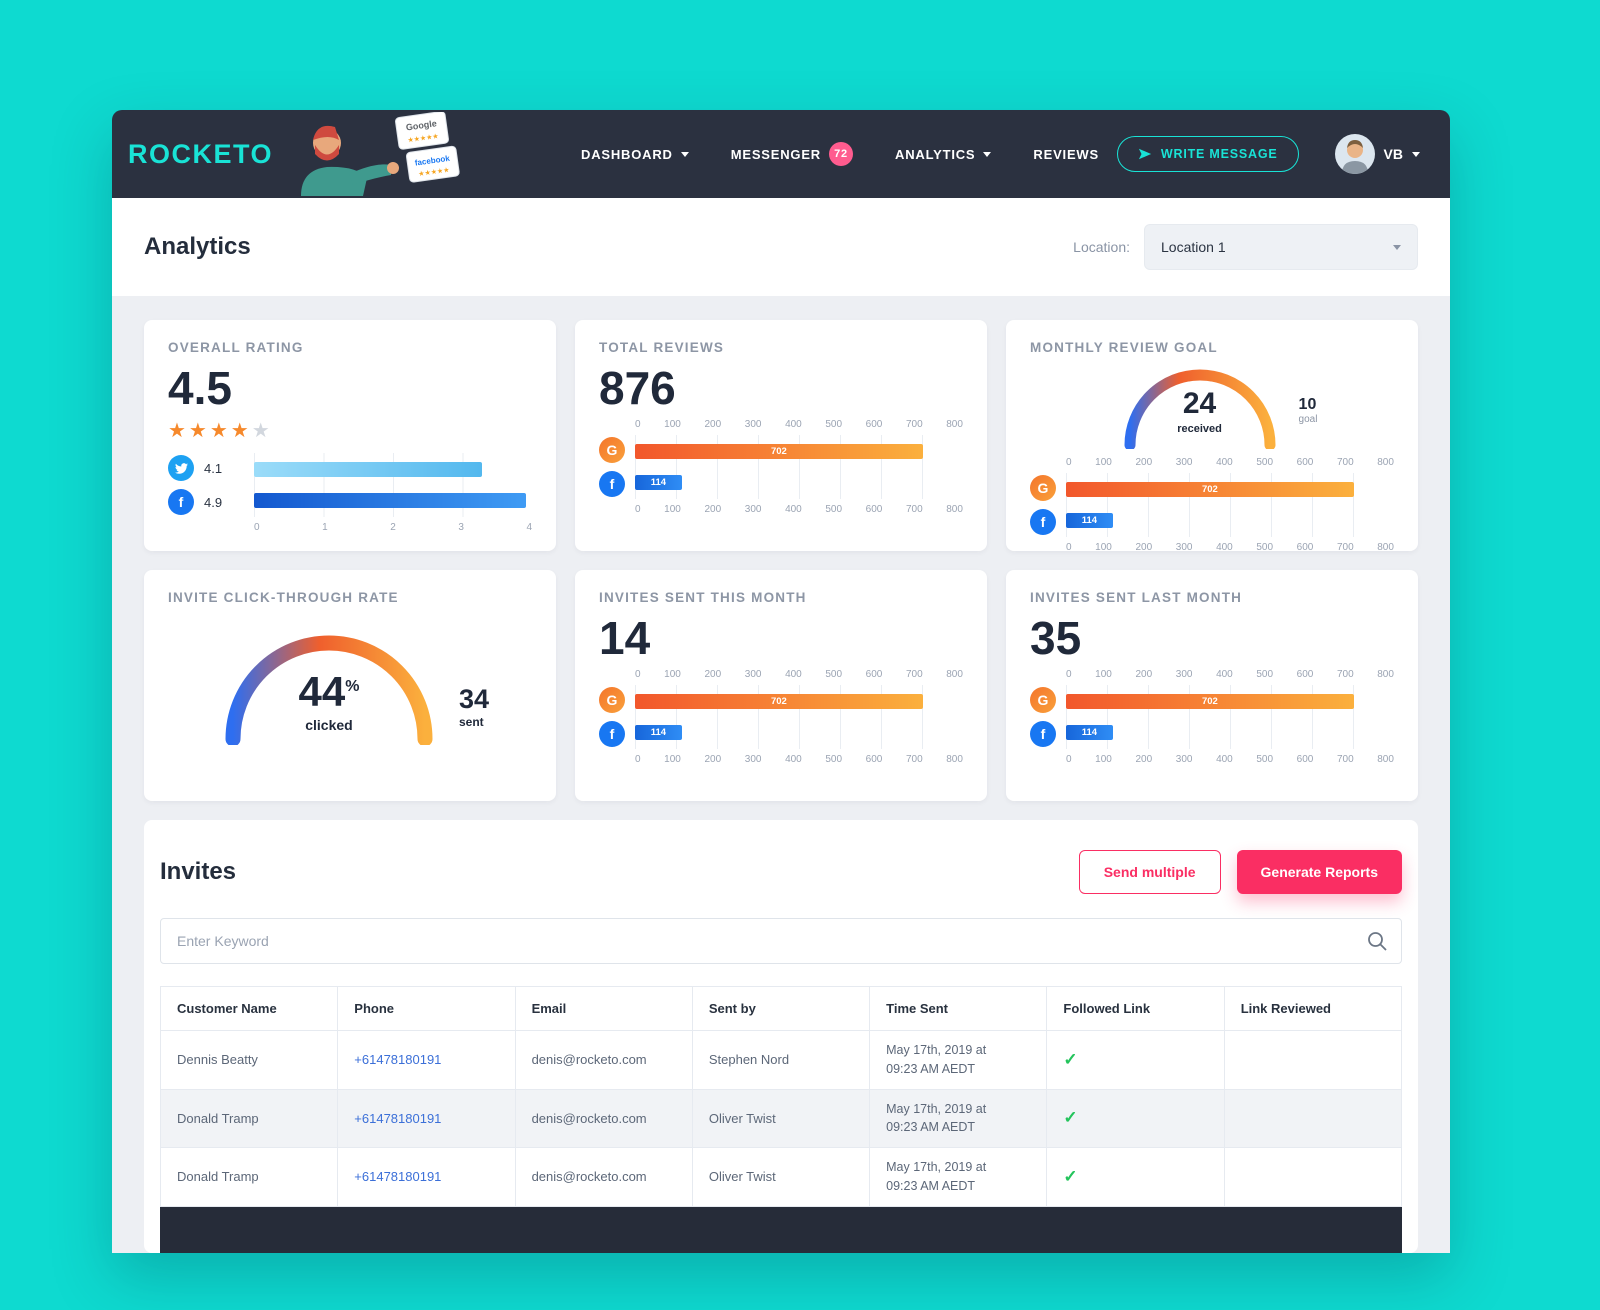 The height and width of the screenshot is (1310, 1600). Describe the element at coordinates (662, 347) in the screenshot. I see `card-title: TOTAL REVIEWS` at that location.